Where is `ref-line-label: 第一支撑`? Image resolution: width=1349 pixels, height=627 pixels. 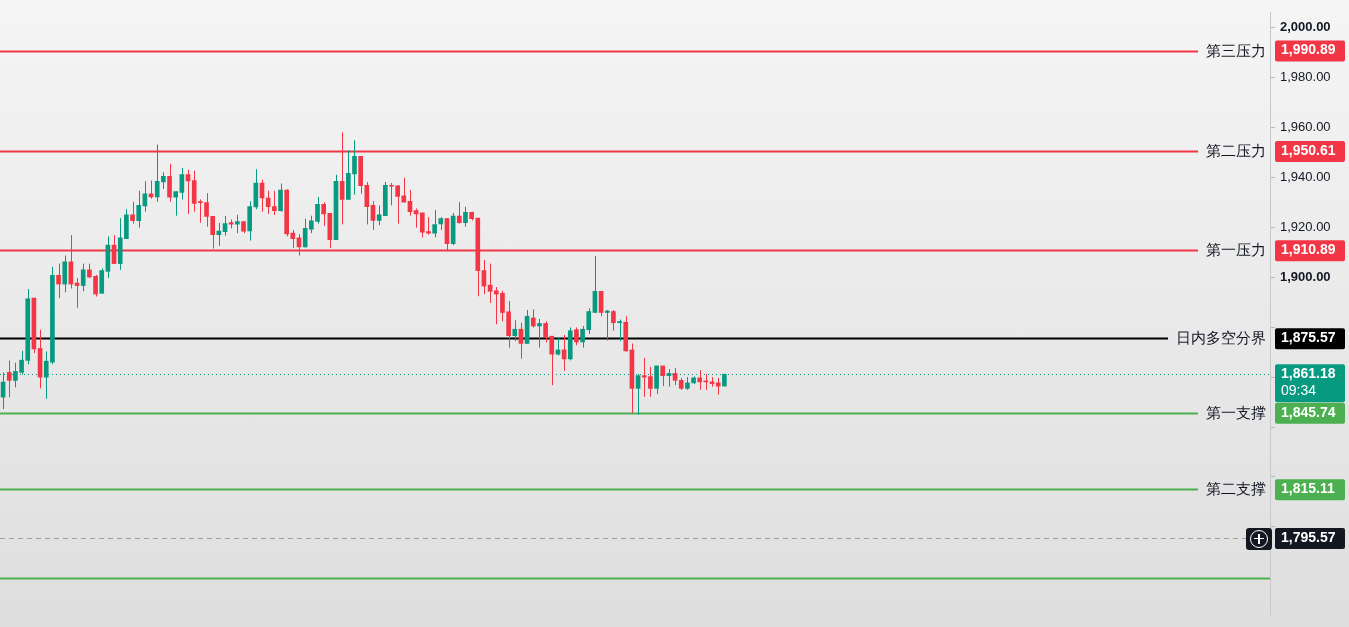 ref-line-label: 第一支撑 is located at coordinates (1236, 412).